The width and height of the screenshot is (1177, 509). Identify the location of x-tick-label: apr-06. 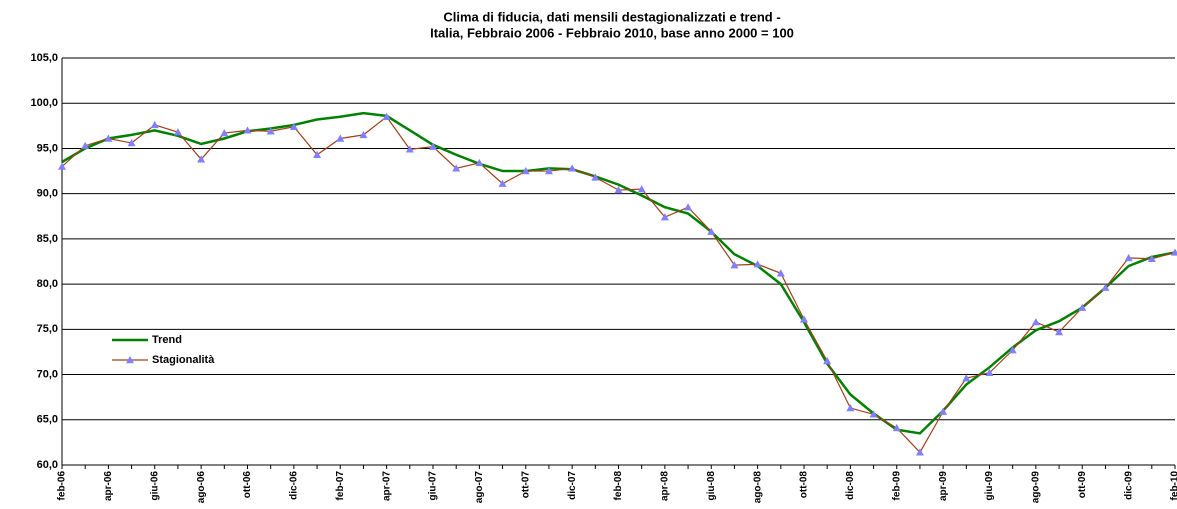
(108, 486).